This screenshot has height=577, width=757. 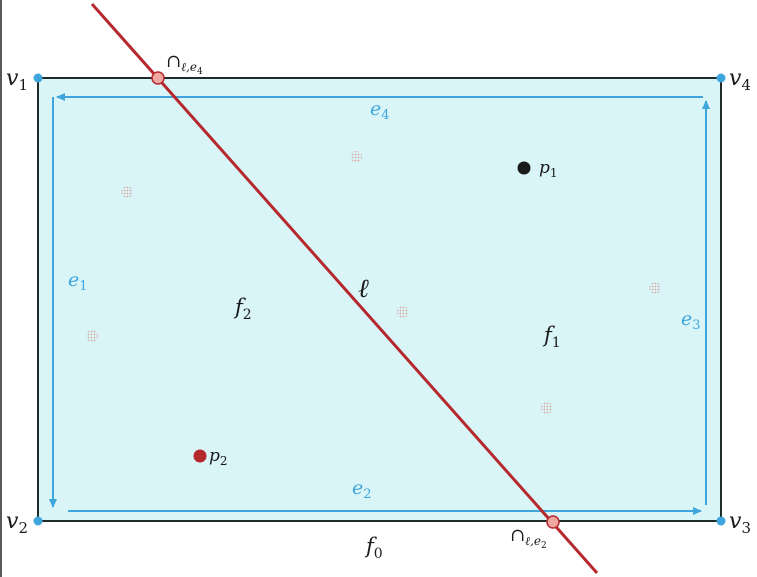 What do you see at coordinates (242, 309) in the screenshot?
I see `face-label-f2: f2` at bounding box center [242, 309].